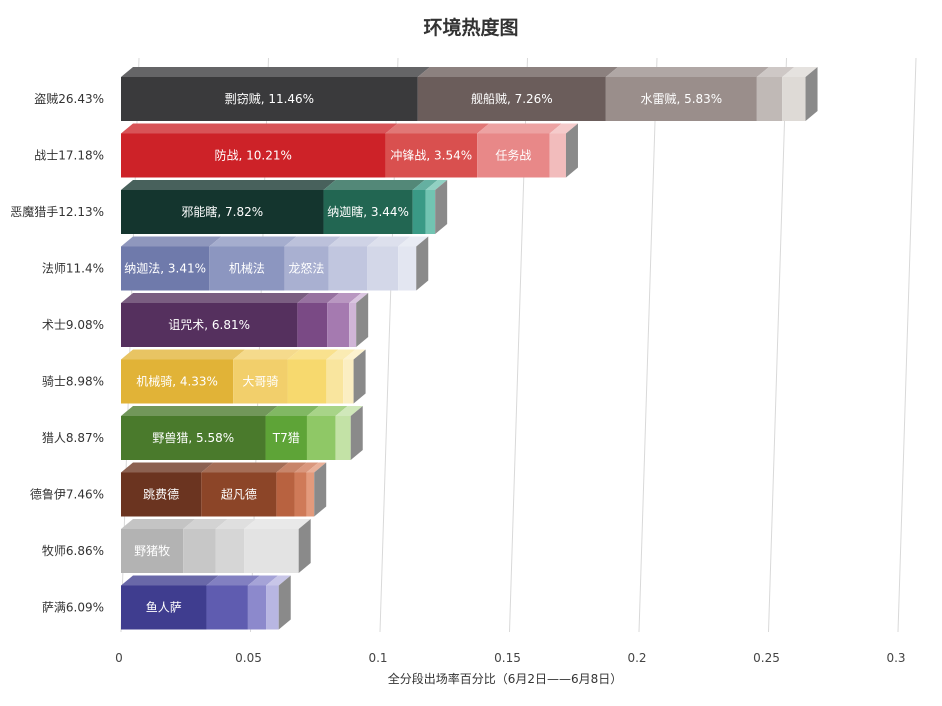 Image resolution: width=942 pixels, height=706 pixels. I want to click on x-tick-labels: 0 0.05 0.1 0.15 0.2 0.25 0.3, so click(510, 658).